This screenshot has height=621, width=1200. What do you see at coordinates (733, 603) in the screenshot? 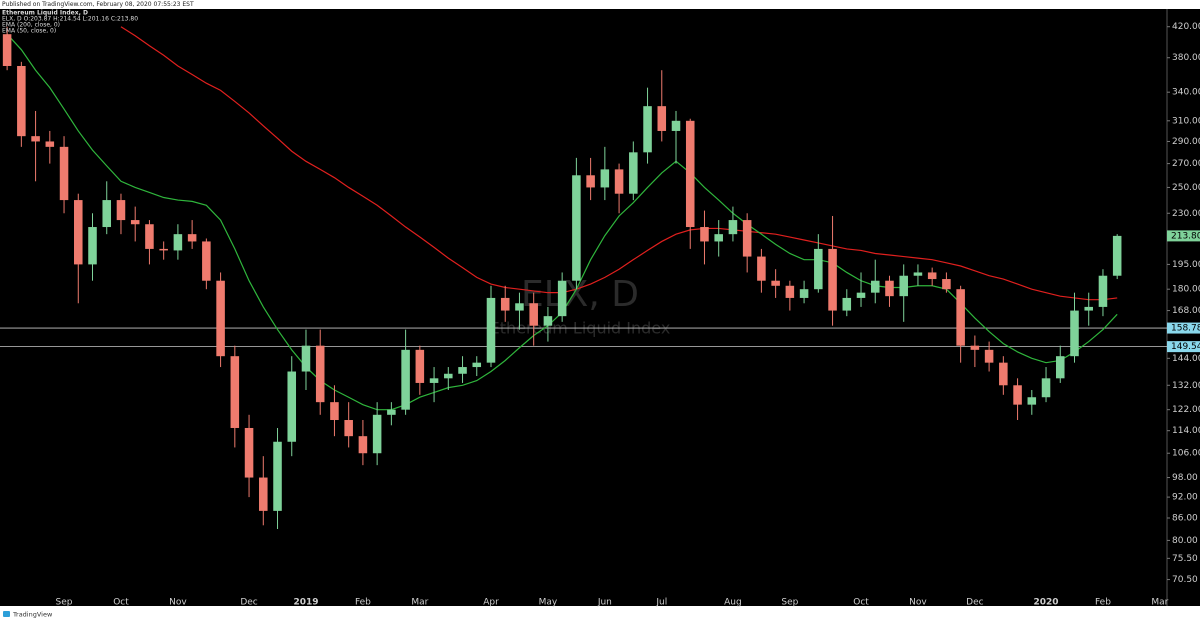
I see `x-tick-label: Aug` at bounding box center [733, 603].